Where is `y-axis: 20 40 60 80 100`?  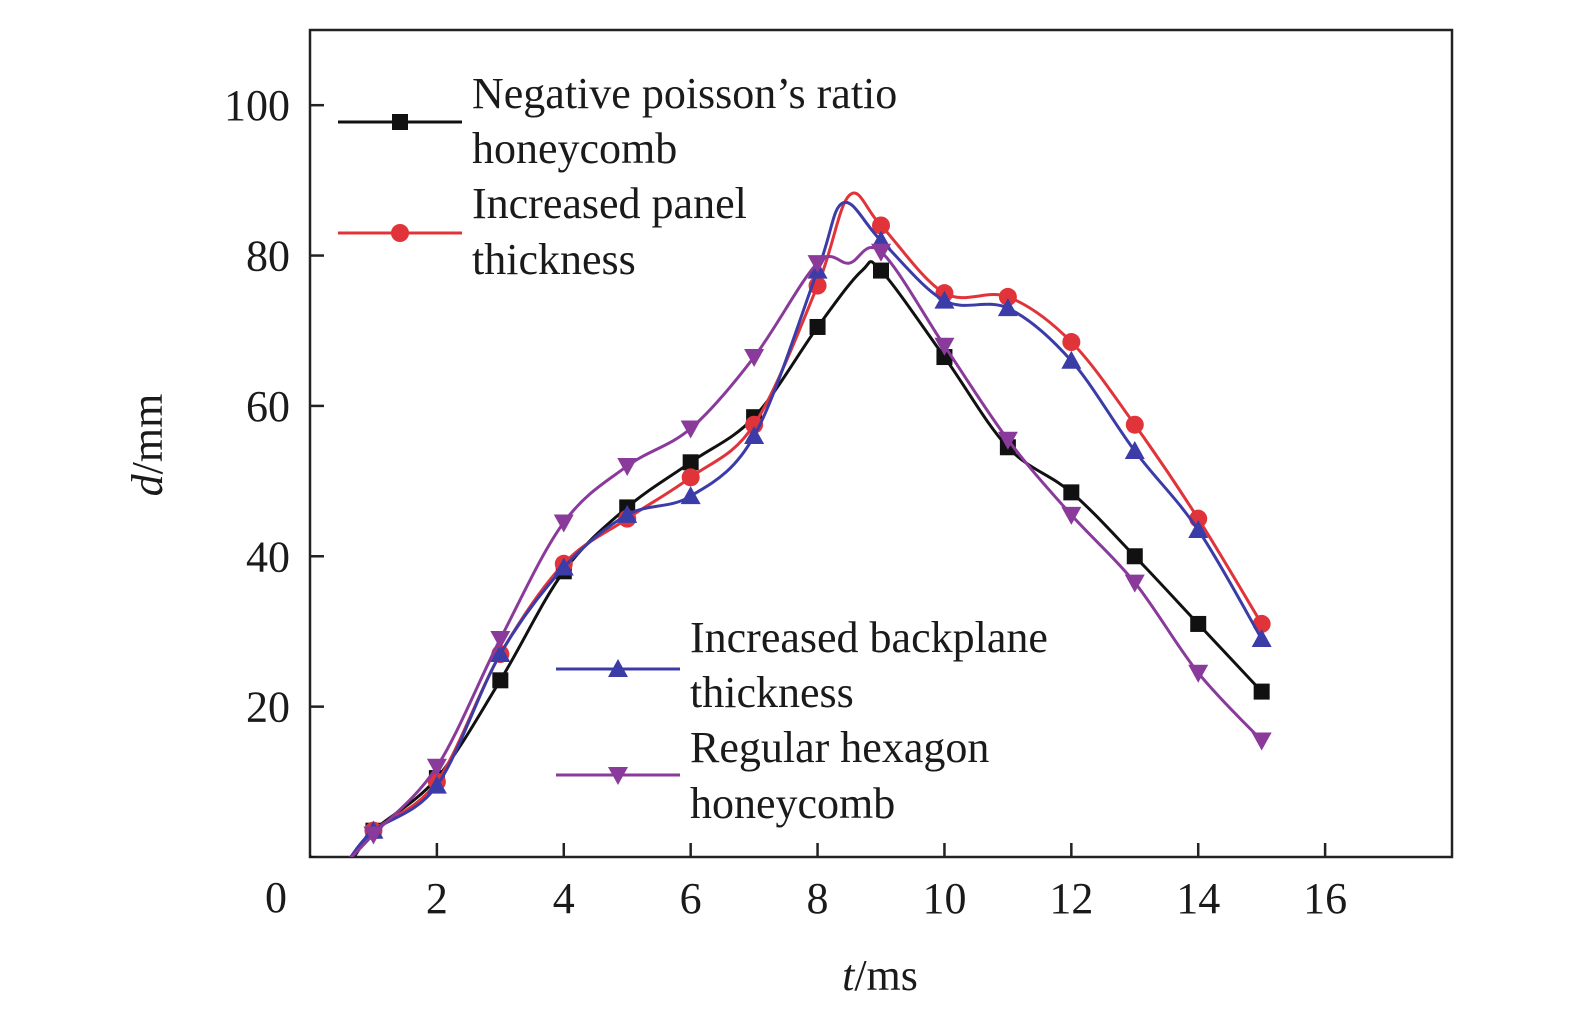
y-axis: 20 40 60 80 100 is located at coordinates (274, 406).